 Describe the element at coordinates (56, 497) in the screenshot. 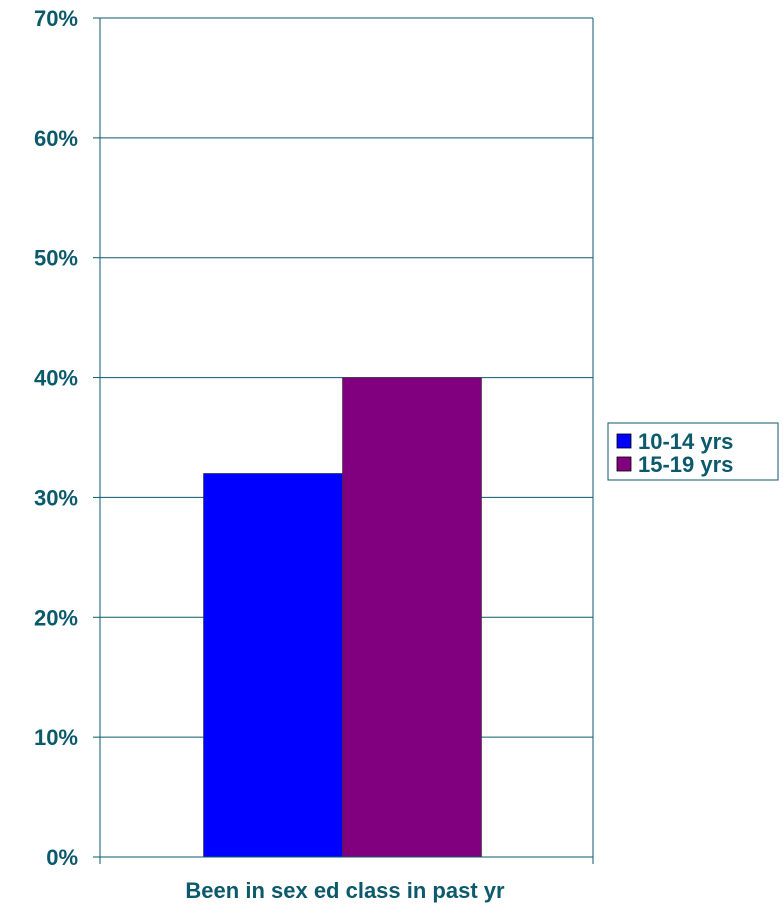

I see `y-tick-label: 30%` at that location.